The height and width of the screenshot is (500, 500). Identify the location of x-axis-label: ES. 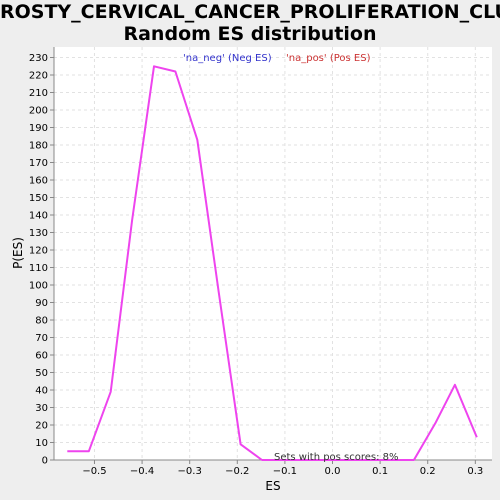
(272, 486).